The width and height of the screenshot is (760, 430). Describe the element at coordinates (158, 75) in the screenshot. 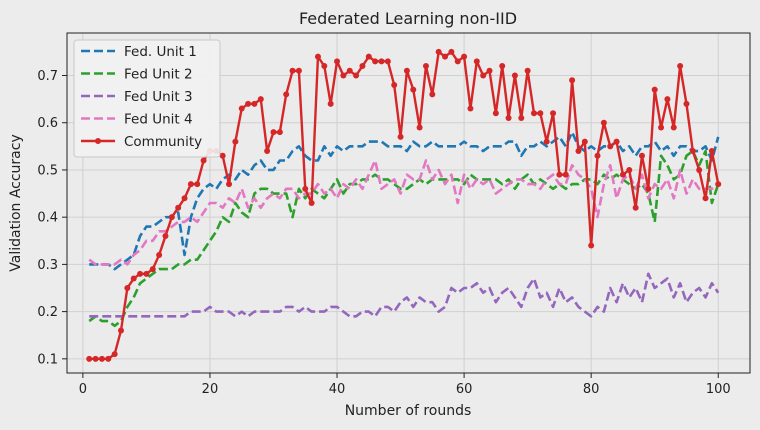

I see `legend-label-fed-unit-2: Fed Unit 2` at that location.